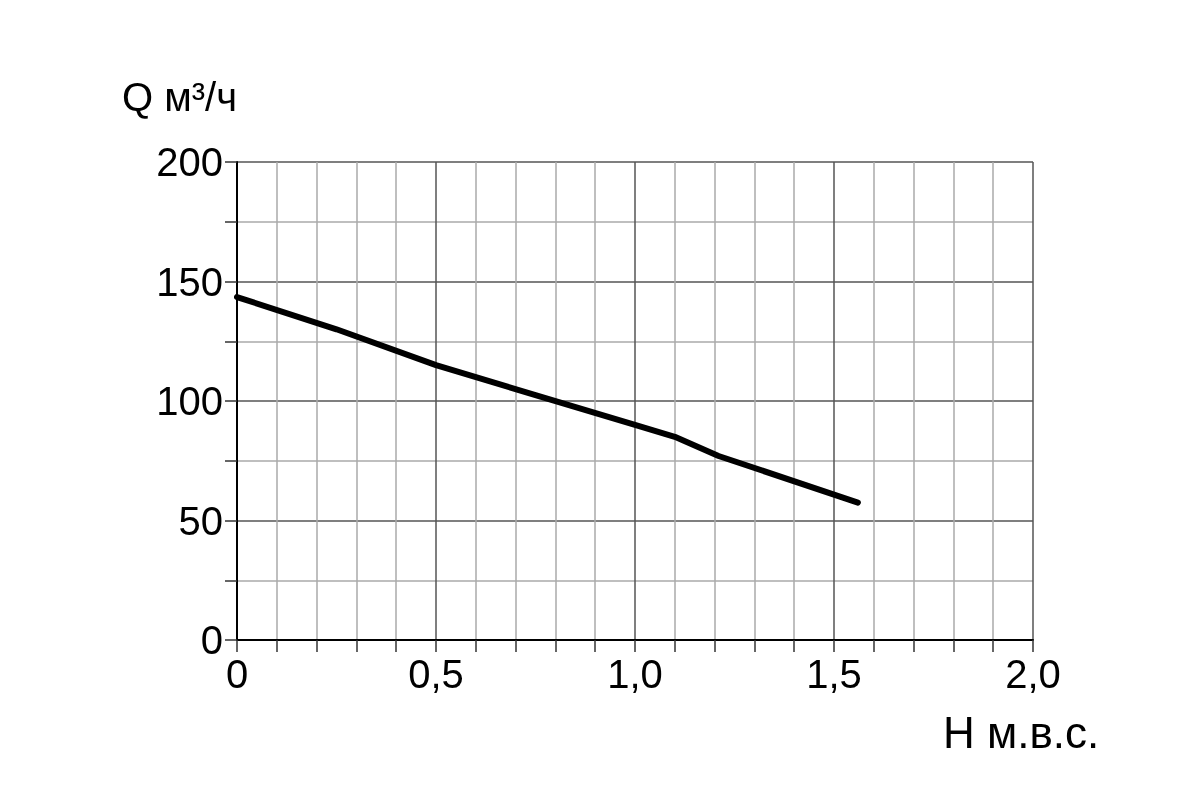 Image resolution: width=1200 pixels, height=800 pixels. I want to click on y-tick-label: 200, so click(189, 162).